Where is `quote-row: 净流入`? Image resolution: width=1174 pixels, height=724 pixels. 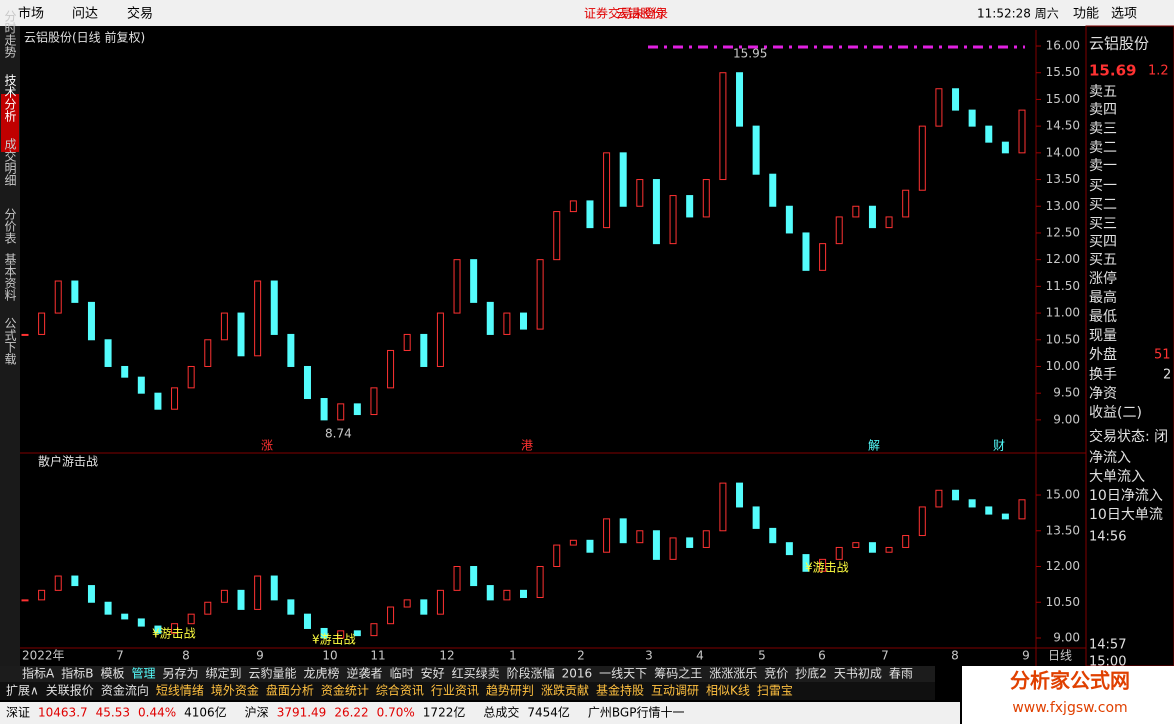 quote-row: 净流入 is located at coordinates (1110, 458).